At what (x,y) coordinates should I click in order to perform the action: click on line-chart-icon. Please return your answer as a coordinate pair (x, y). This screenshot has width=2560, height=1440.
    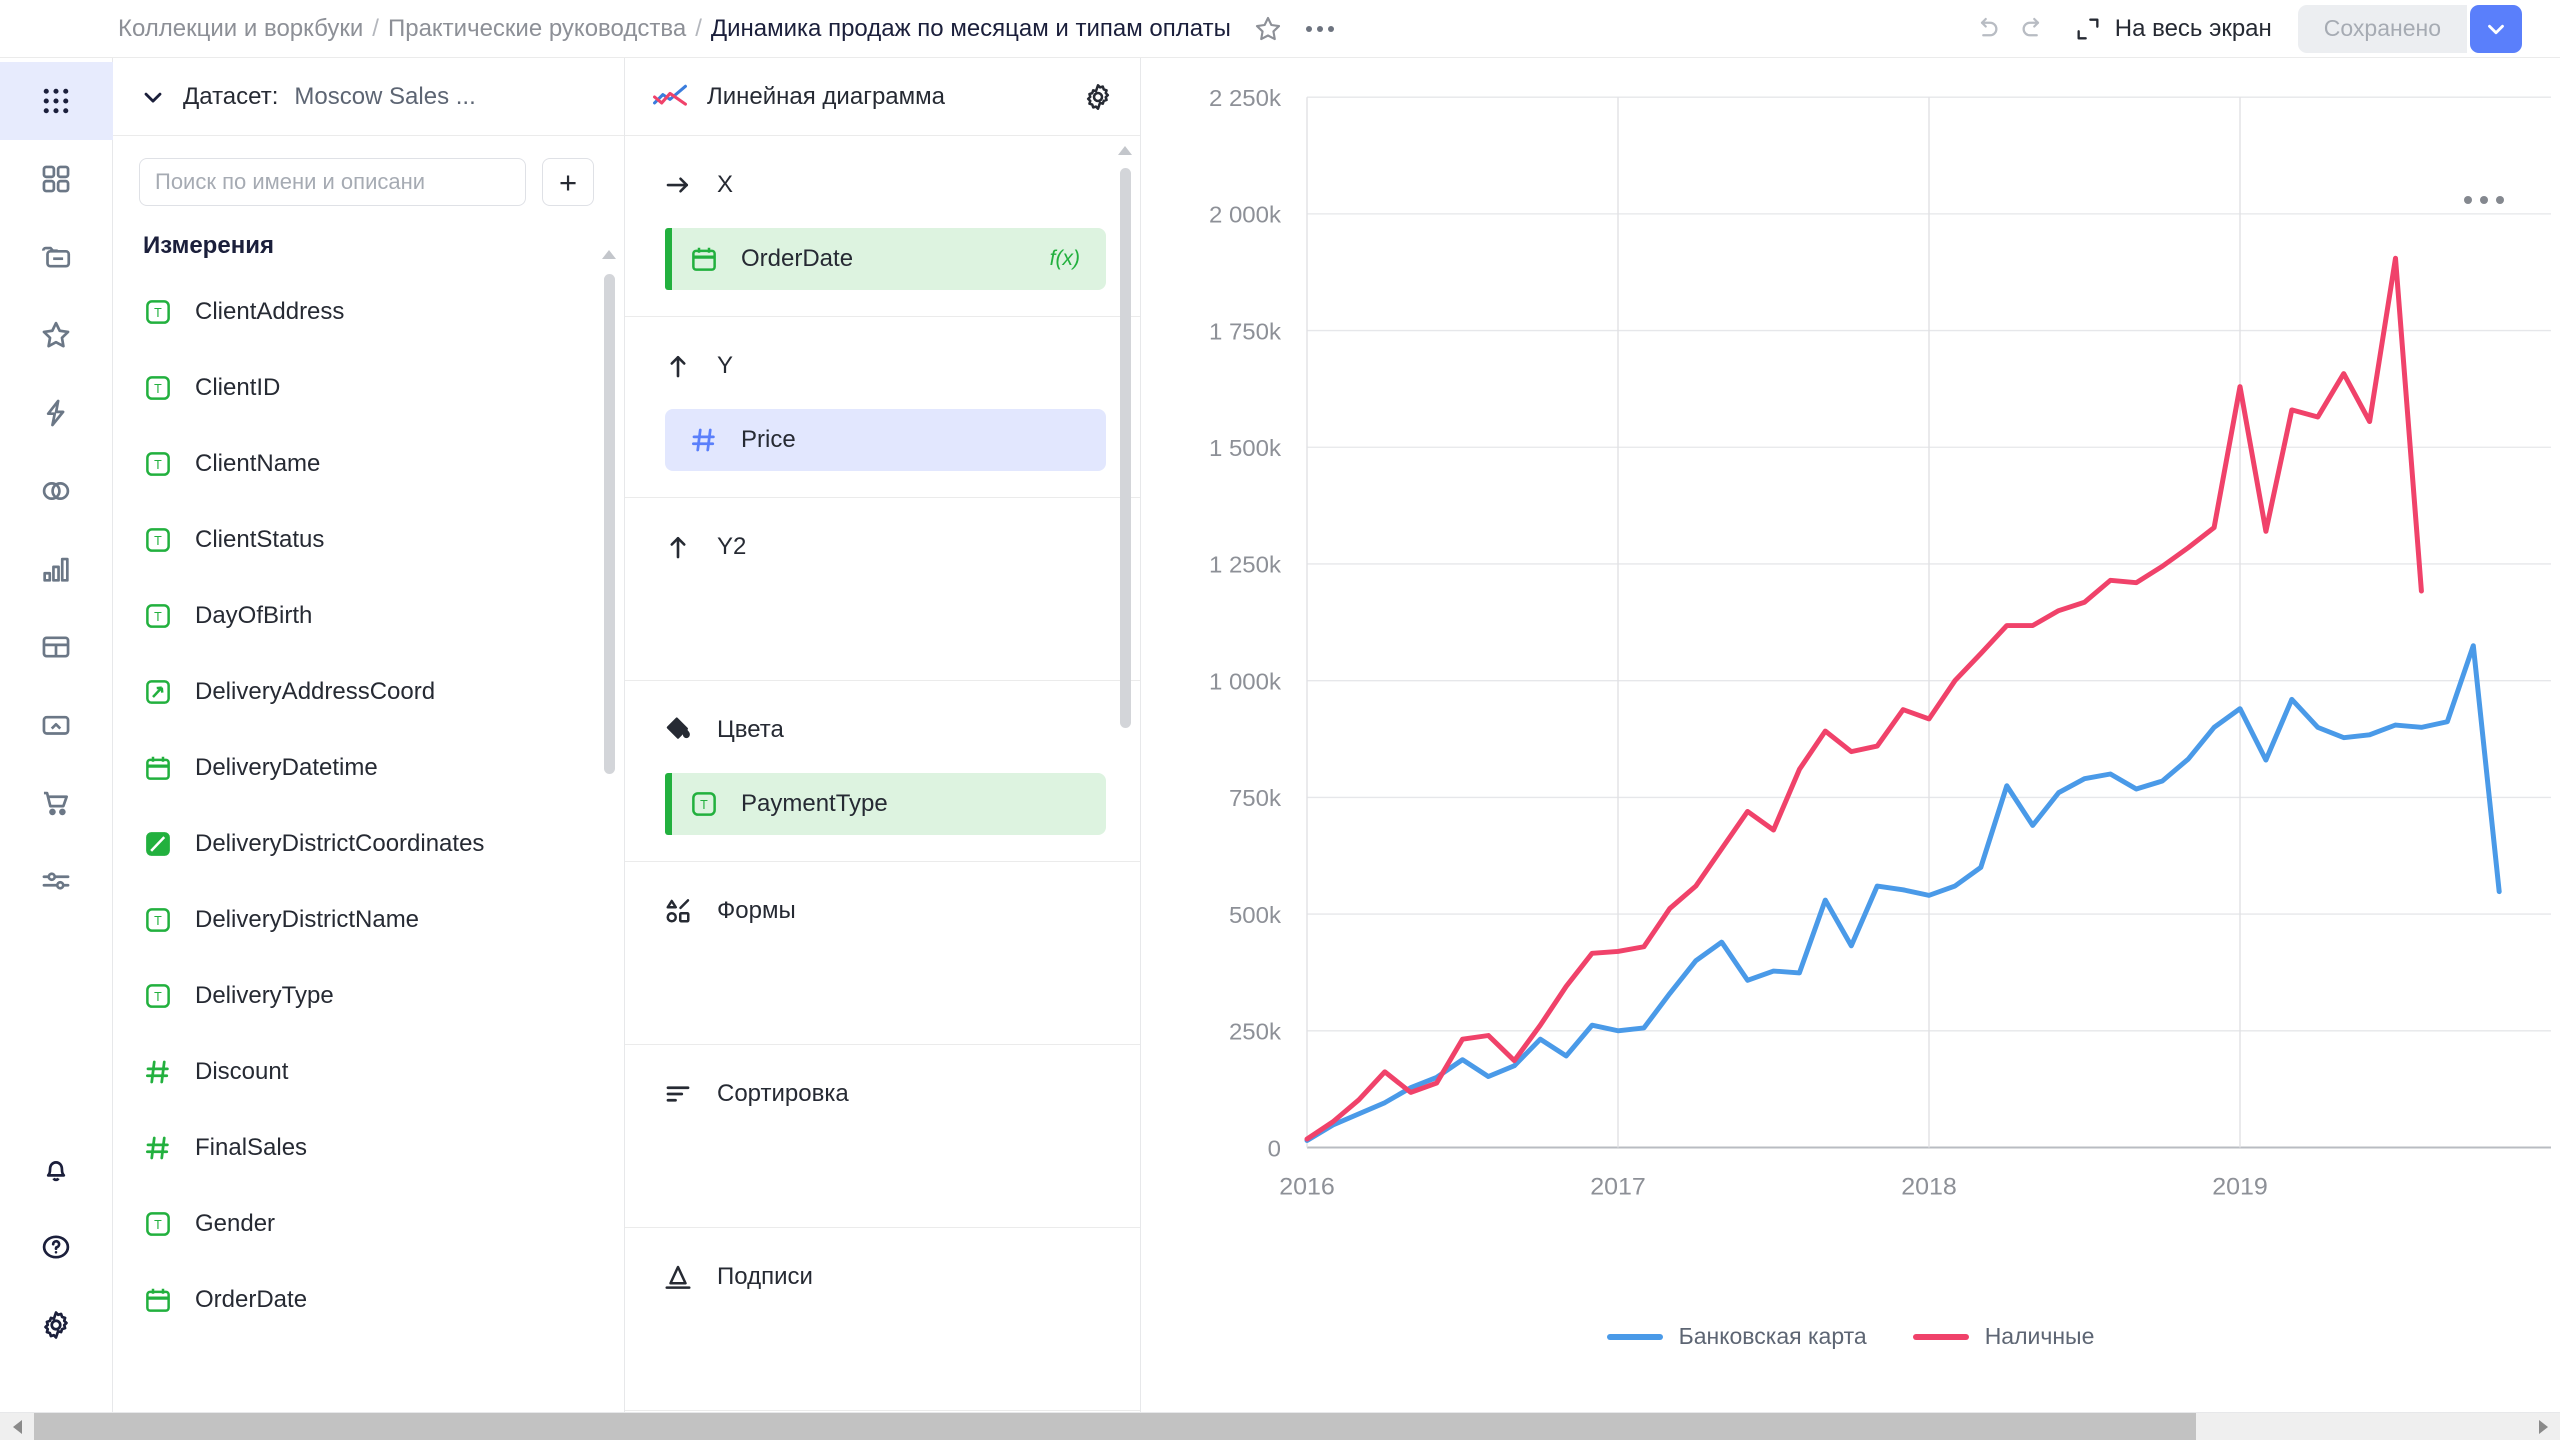
    Looking at the image, I should click on (670, 97).